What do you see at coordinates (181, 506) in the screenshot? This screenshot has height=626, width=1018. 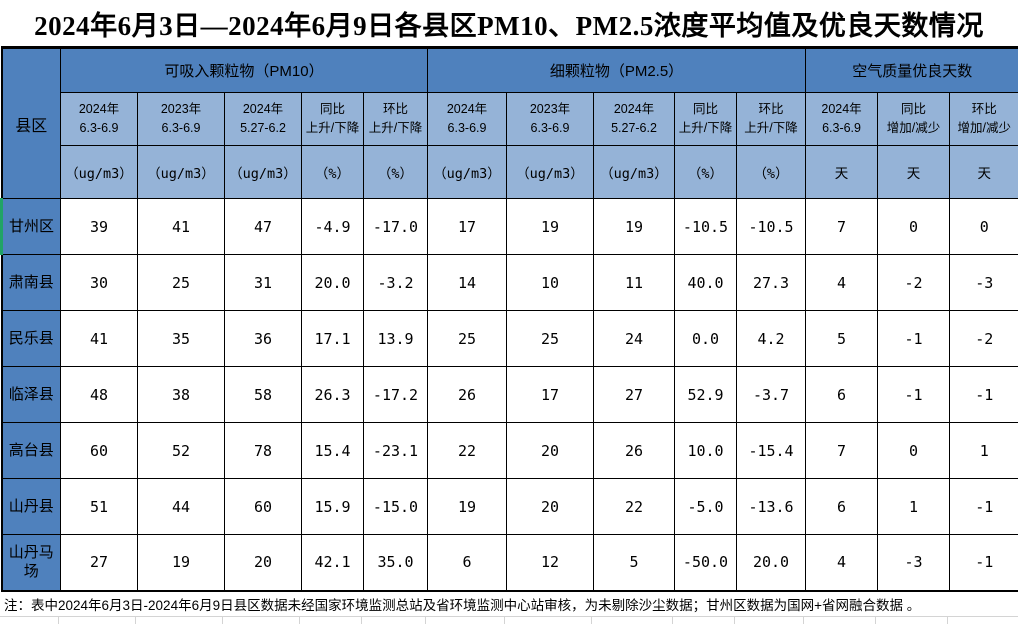 I see `table-cell: 44` at bounding box center [181, 506].